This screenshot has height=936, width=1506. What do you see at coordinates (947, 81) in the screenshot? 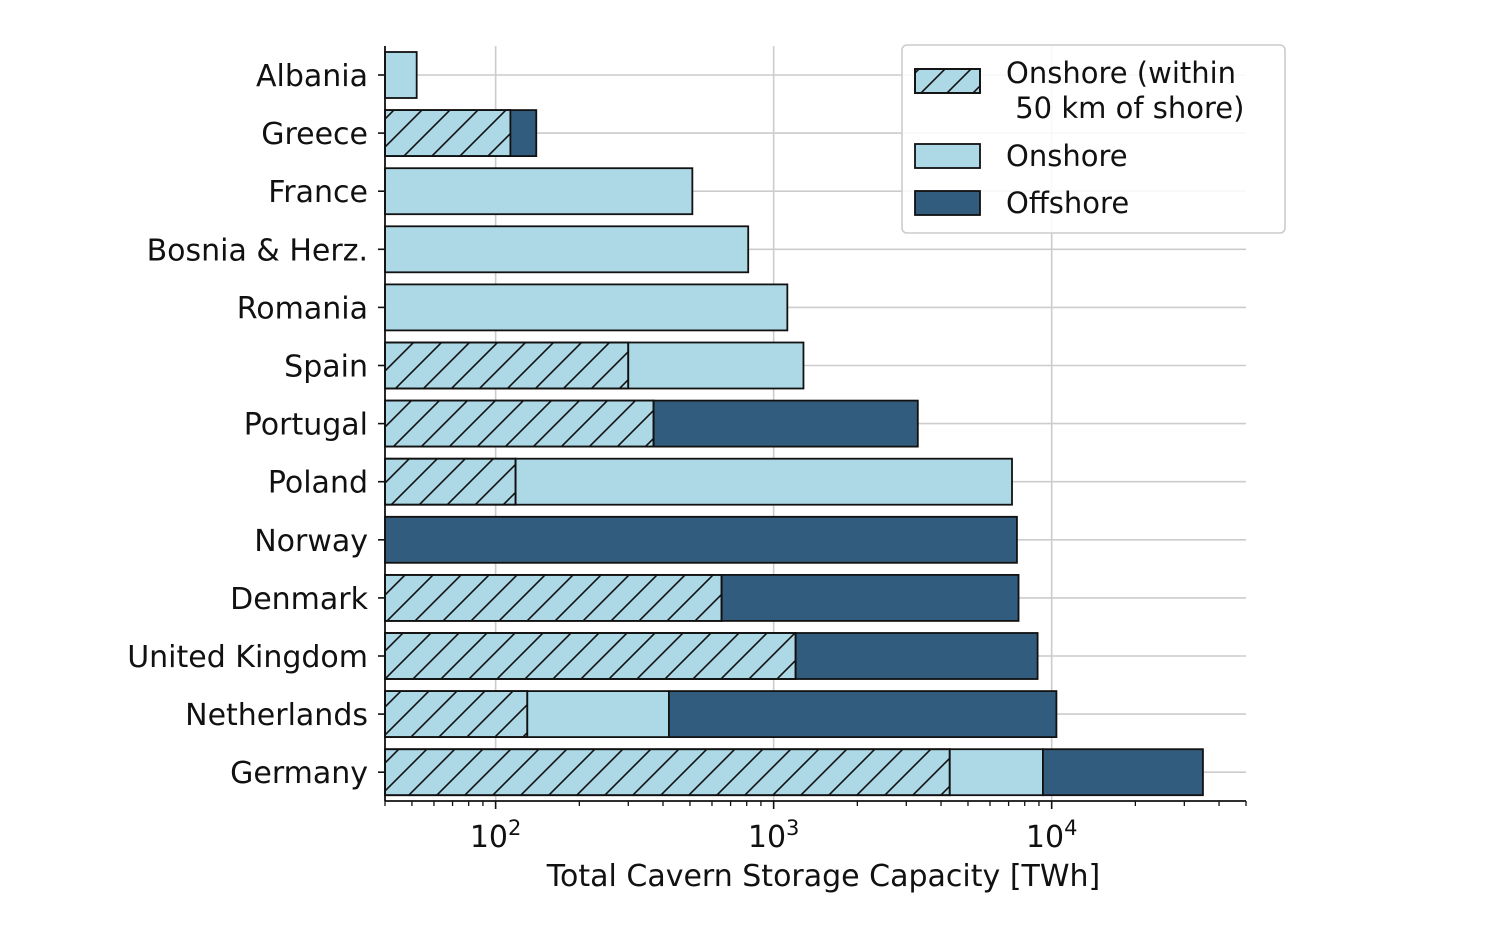
I see `legend-swatch-hatch` at bounding box center [947, 81].